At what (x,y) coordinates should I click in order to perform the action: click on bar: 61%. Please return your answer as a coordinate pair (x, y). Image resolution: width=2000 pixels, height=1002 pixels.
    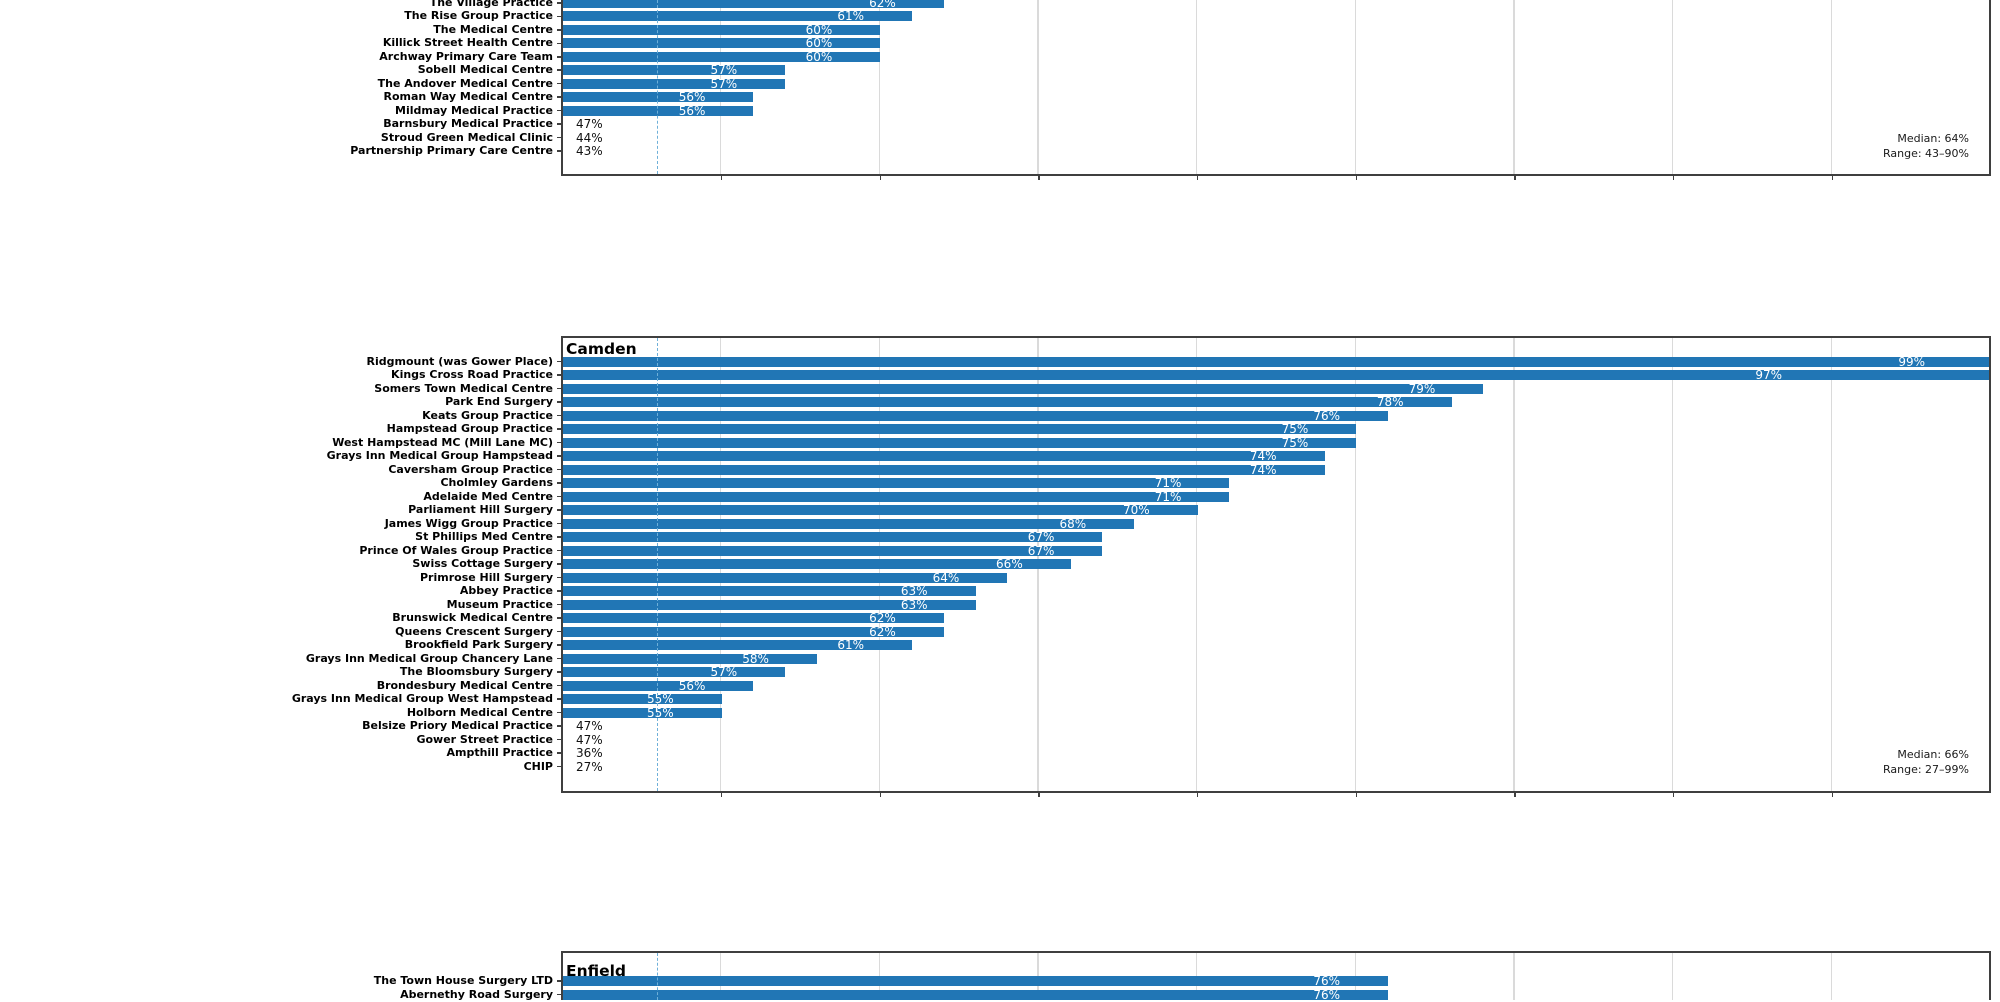
    Looking at the image, I should click on (738, 645).